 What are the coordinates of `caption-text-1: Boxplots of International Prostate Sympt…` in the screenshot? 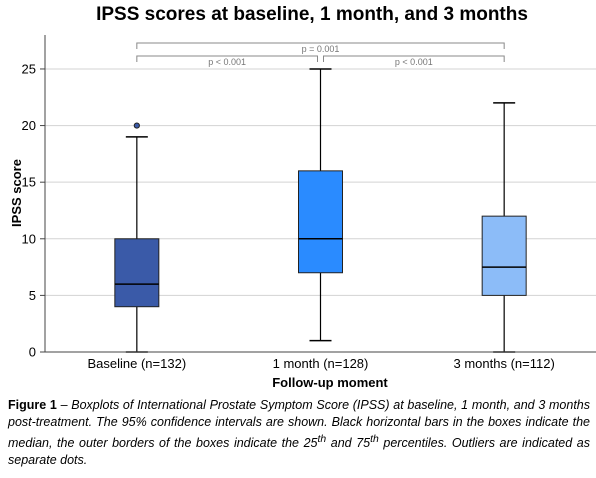 It's located at (299, 424).